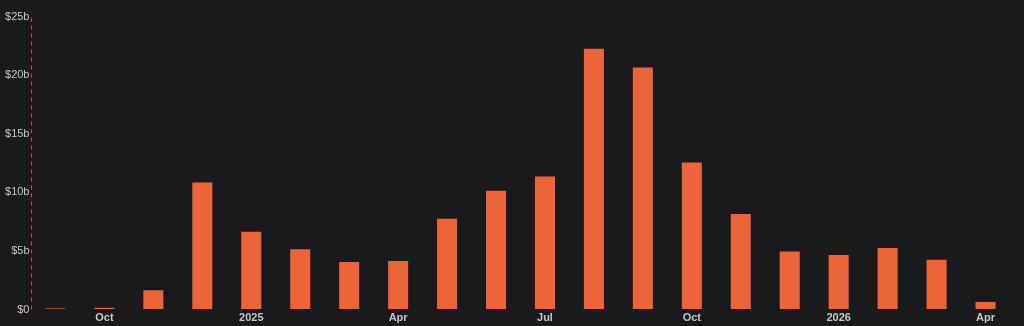 The image size is (1024, 326). What do you see at coordinates (251, 316) in the screenshot?
I see `x-tick-label: 2025` at bounding box center [251, 316].